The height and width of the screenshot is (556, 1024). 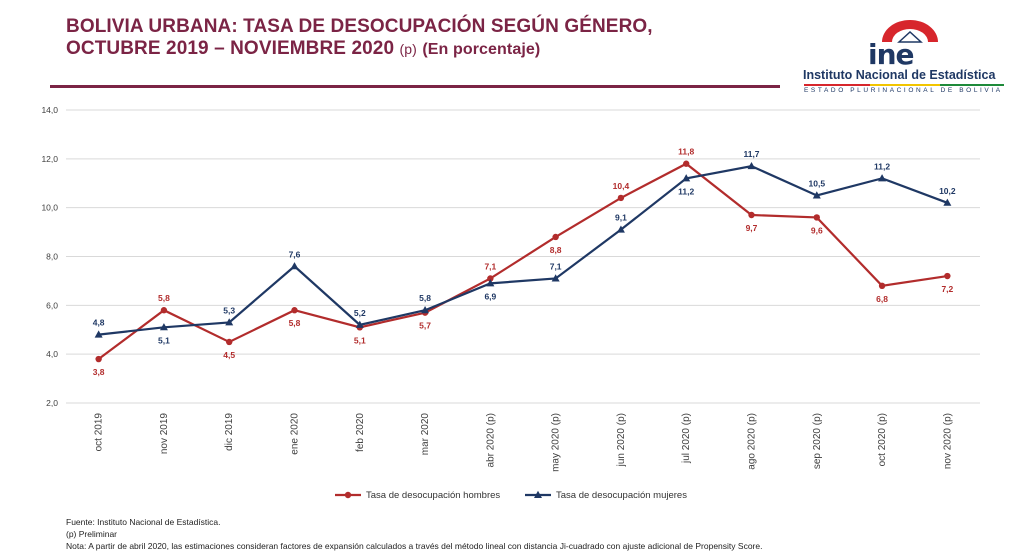 What do you see at coordinates (556, 442) in the screenshot?
I see `x-tick-label: may 2020 (p)` at bounding box center [556, 442].